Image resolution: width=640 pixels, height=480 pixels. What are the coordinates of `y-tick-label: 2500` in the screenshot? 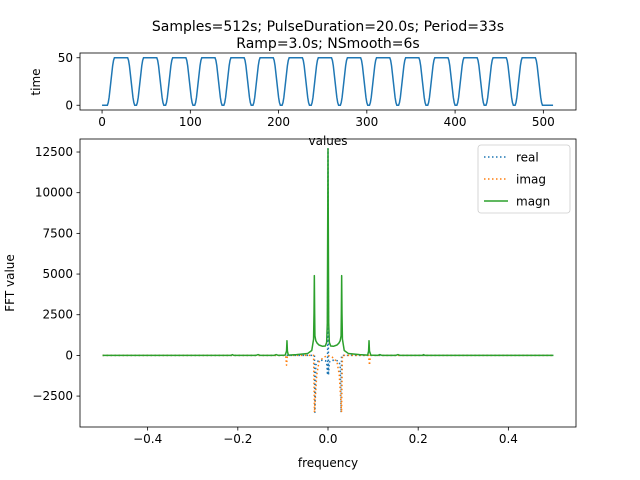 It's located at (57, 315).